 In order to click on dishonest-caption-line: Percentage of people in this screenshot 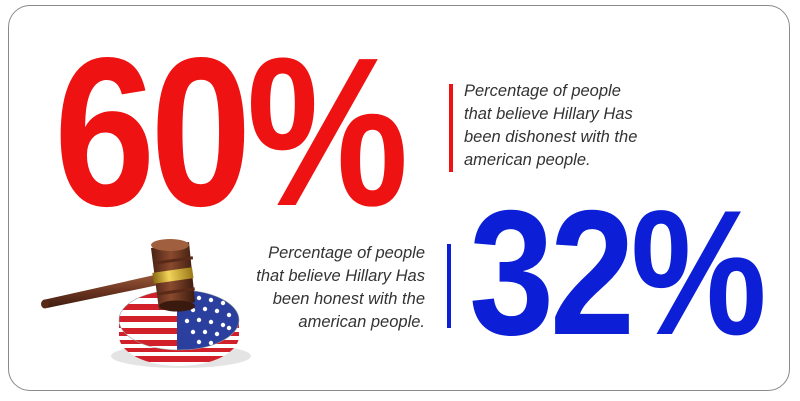, I will do `click(542, 91)`.